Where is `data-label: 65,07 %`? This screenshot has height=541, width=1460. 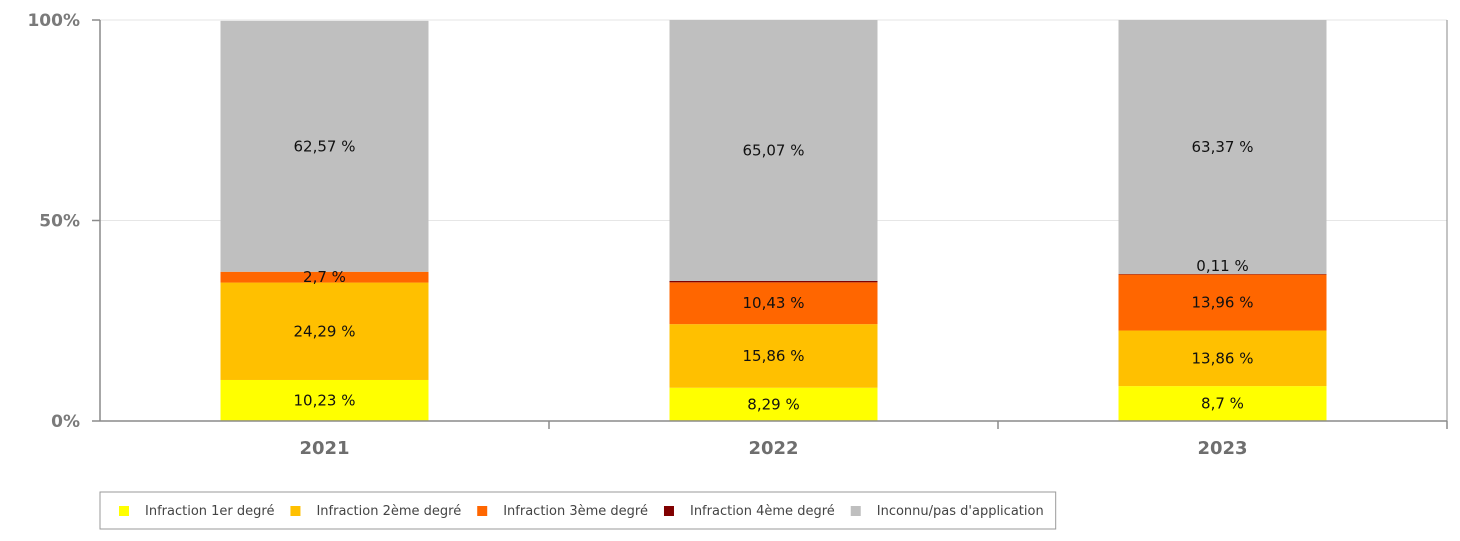
data-label: 65,07 % is located at coordinates (774, 150).